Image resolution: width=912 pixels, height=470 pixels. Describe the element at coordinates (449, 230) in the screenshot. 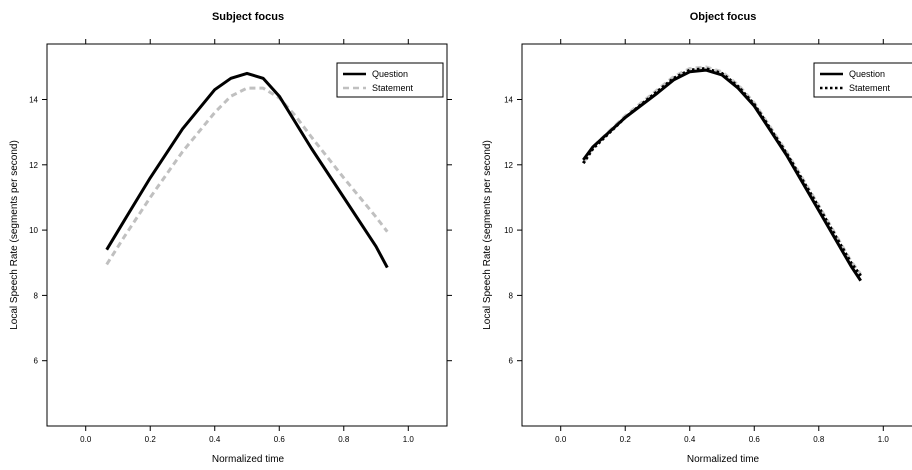

I see `subject-focus-right-ticks` at that location.